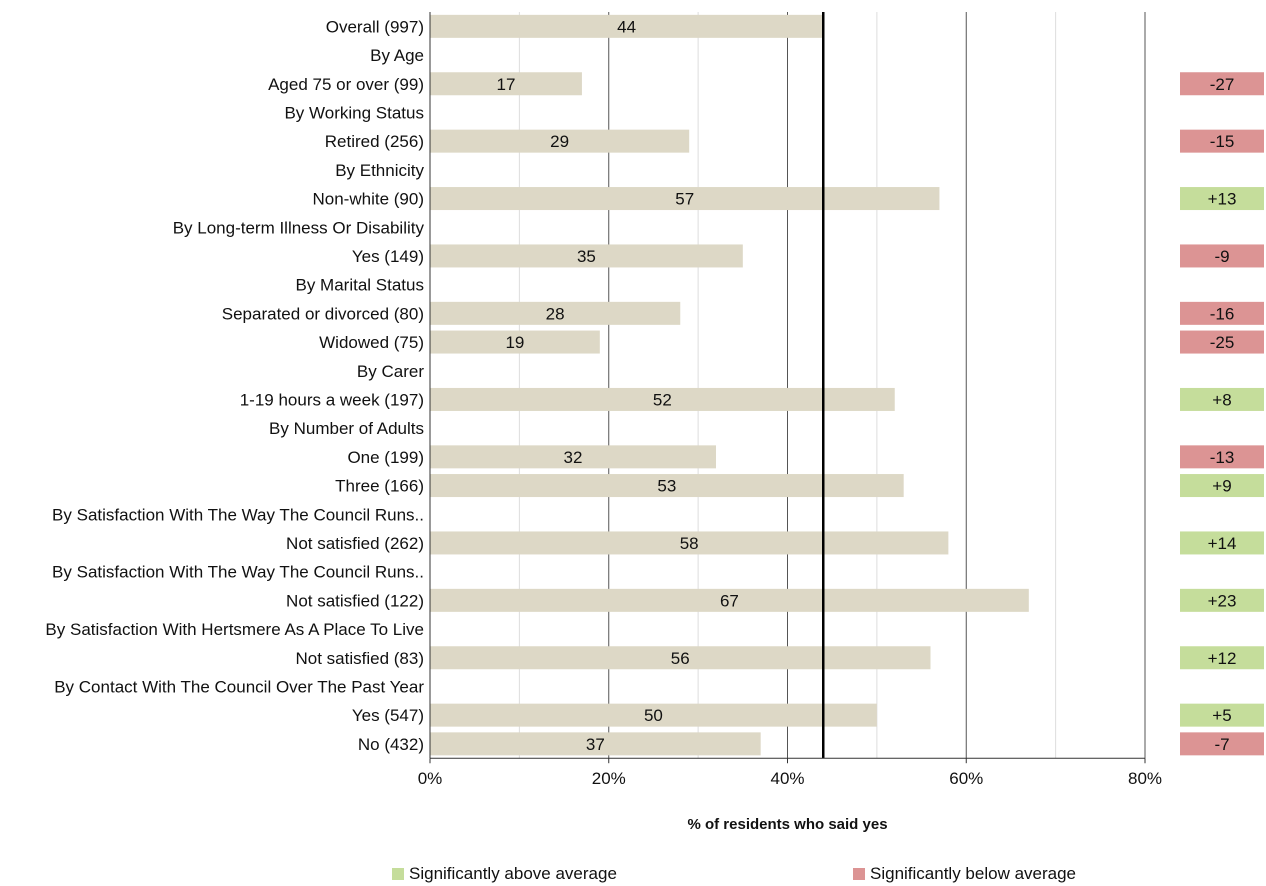 The width and height of the screenshot is (1266, 886). I want to click on category-header-label: By Number of Adults, so click(346, 428).